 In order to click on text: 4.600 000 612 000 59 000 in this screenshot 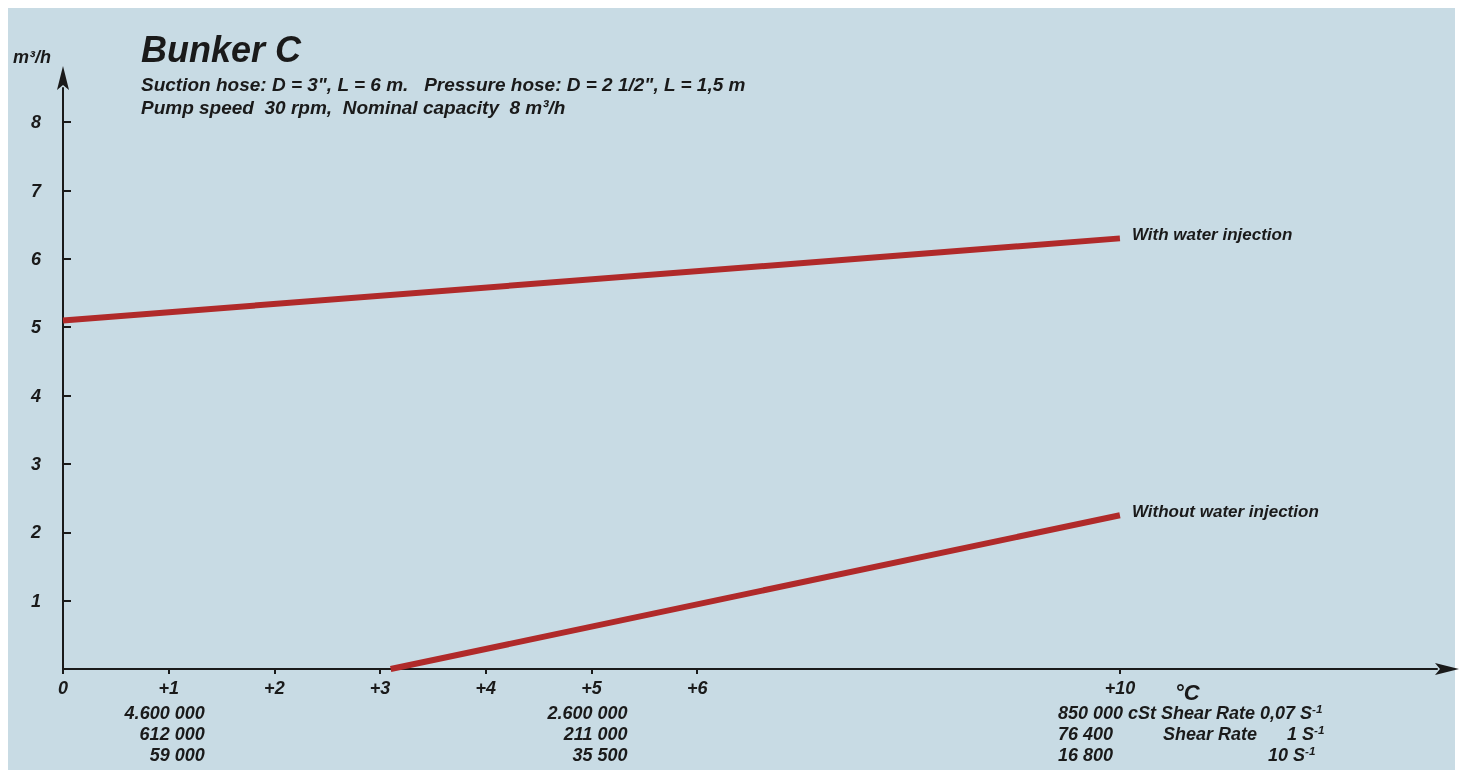, I will do `click(164, 733)`.